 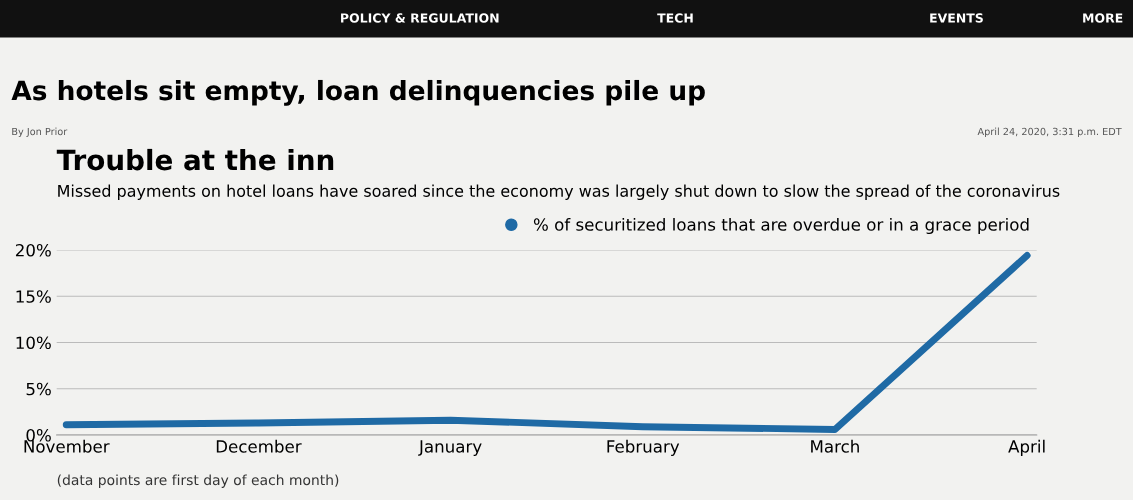 I want to click on text: TECH, so click(x=675, y=18).